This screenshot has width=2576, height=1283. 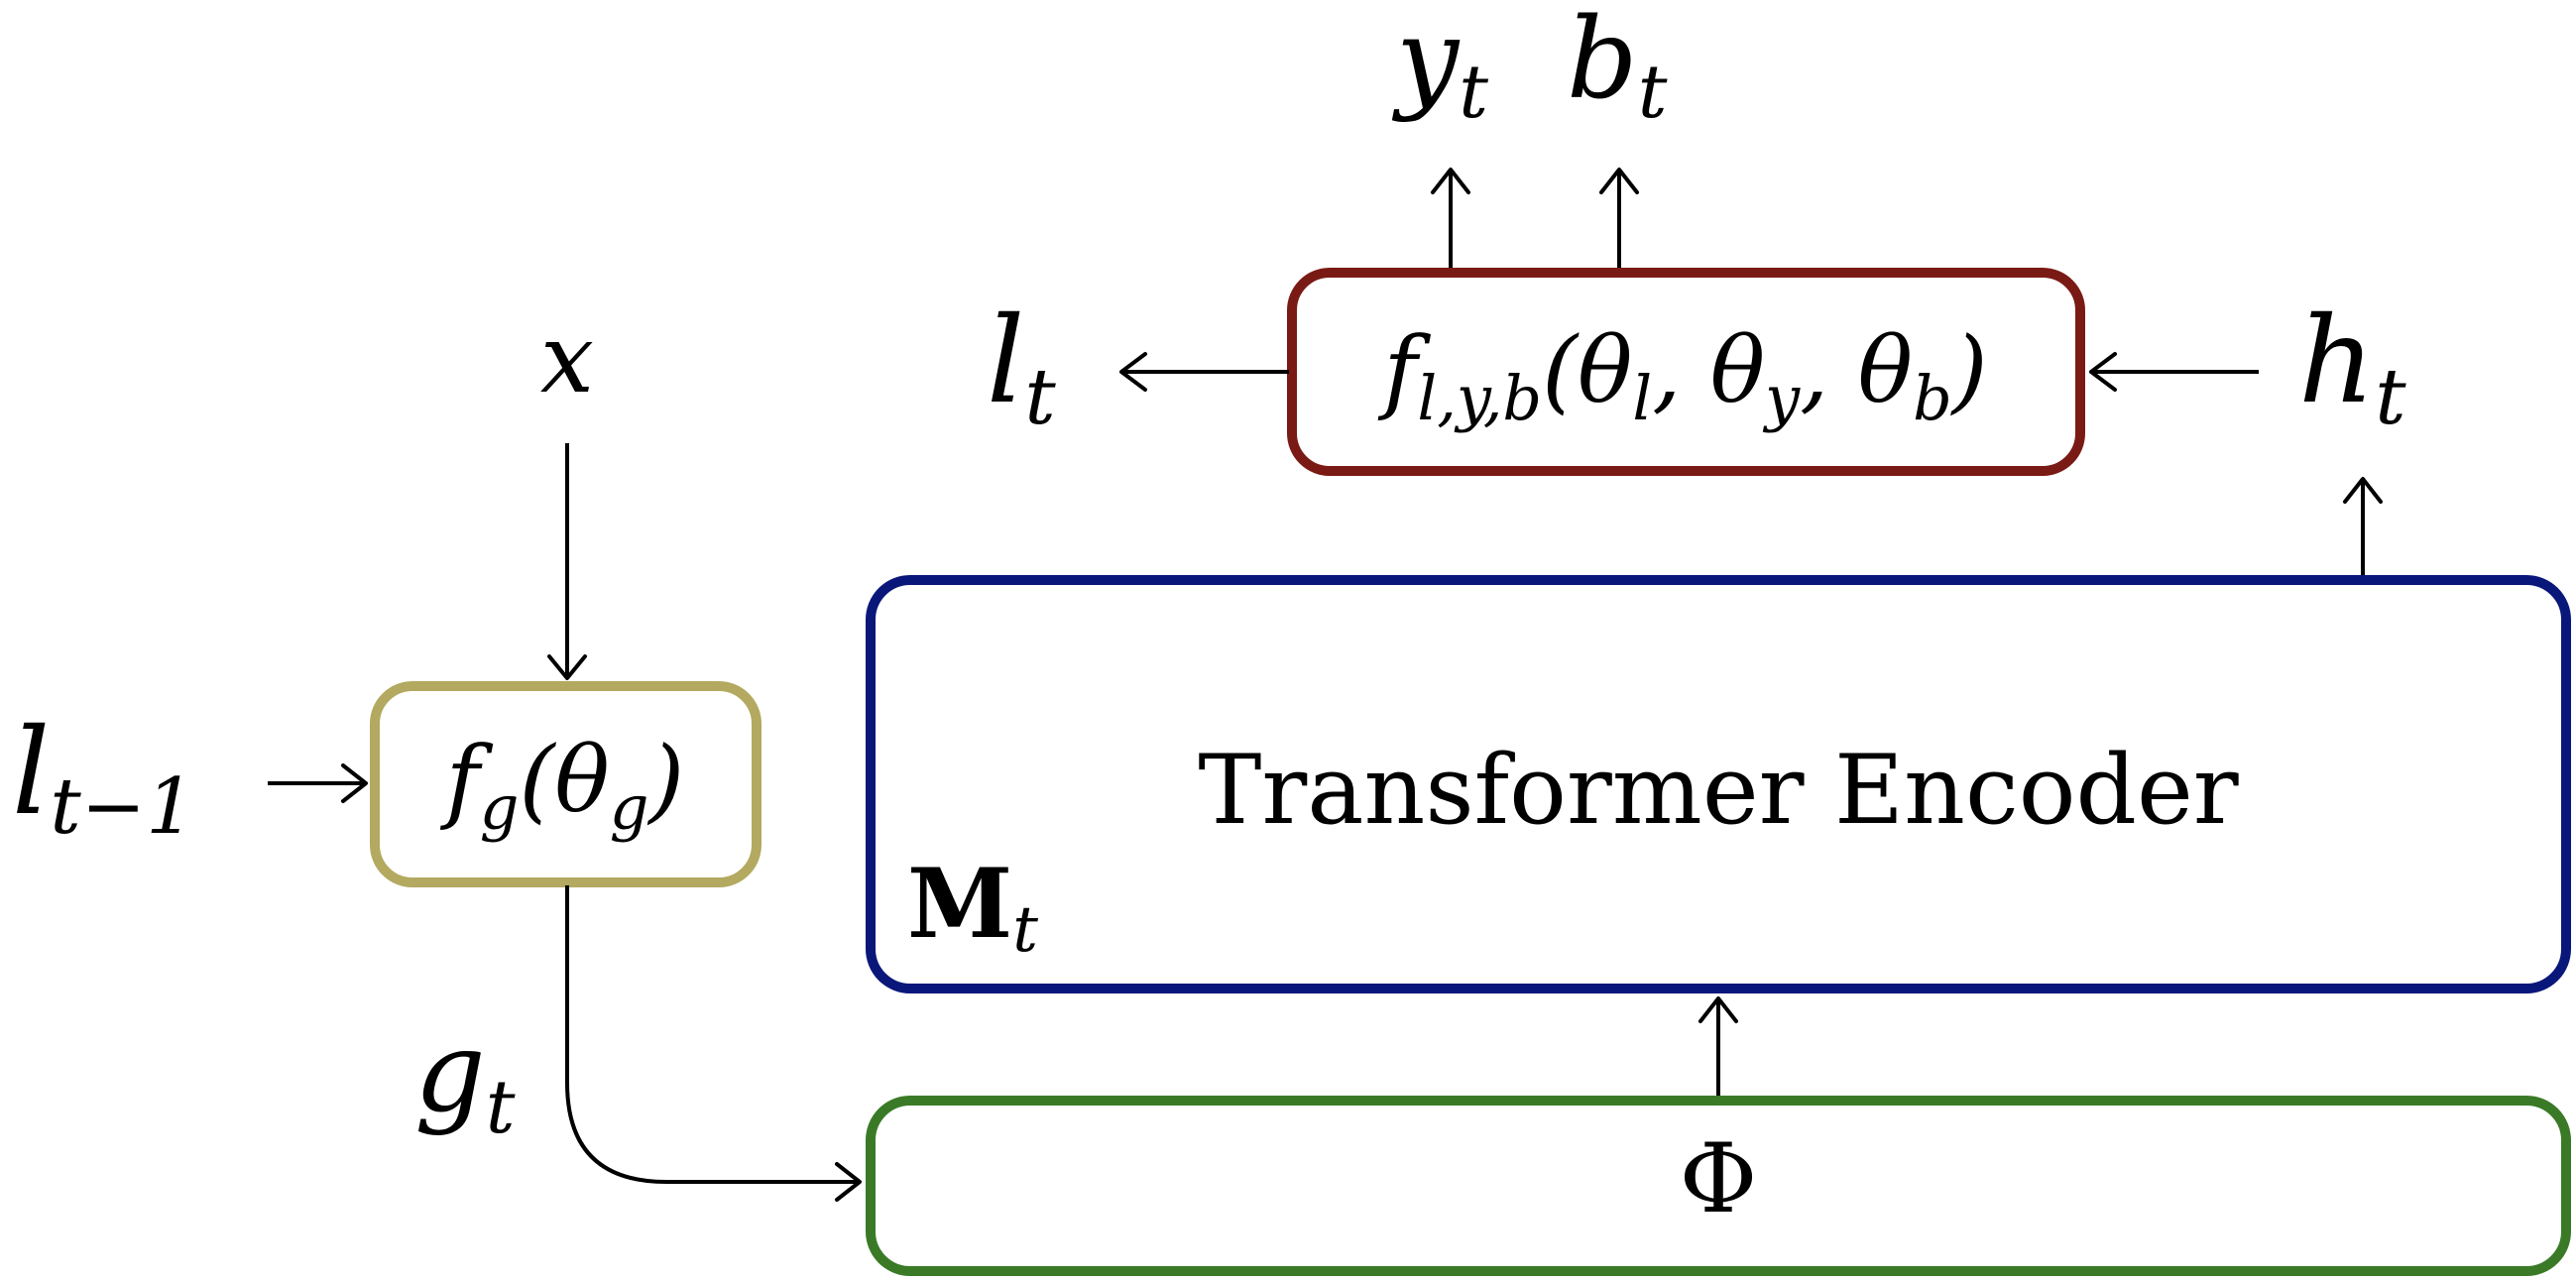 What do you see at coordinates (1021, 367) in the screenshot?
I see `label-l-t: lt` at bounding box center [1021, 367].